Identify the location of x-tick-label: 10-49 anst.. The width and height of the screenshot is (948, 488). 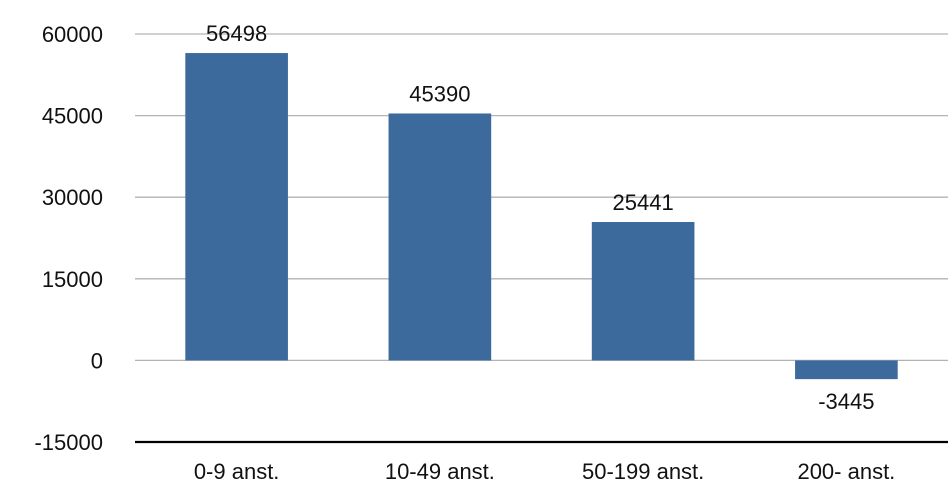
(440, 471).